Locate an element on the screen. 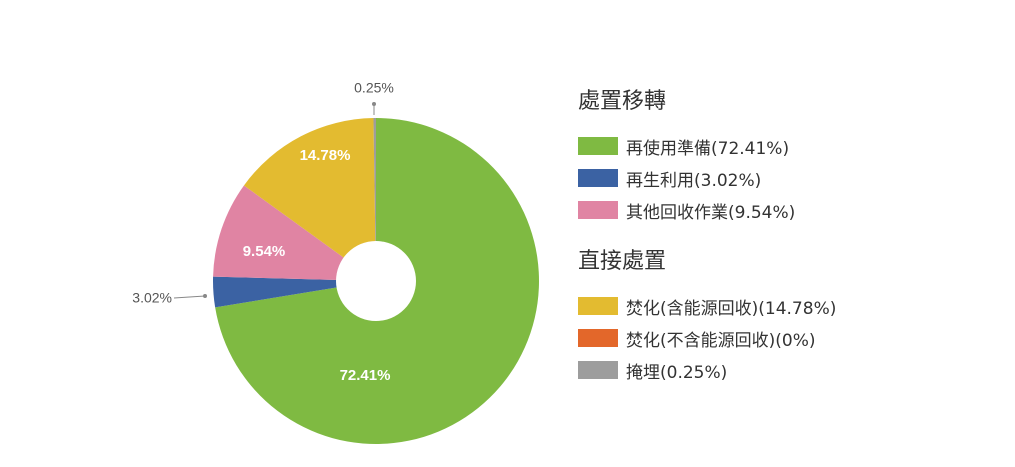 Image resolution: width=1015 pixels, height=467 pixels. legend-label: 再生利用(3.02%) is located at coordinates (694, 180).